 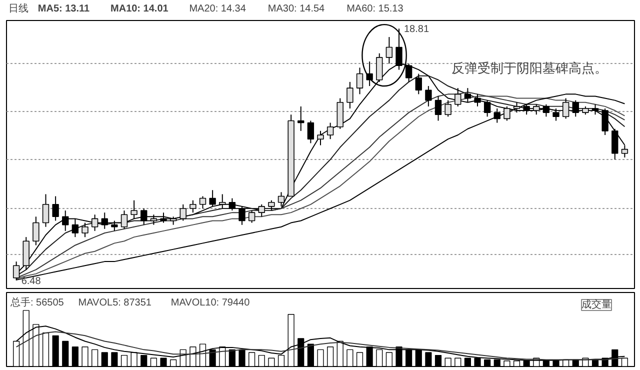 What do you see at coordinates (139, 9) in the screenshot?
I see `text: MA10: 14.01` at bounding box center [139, 9].